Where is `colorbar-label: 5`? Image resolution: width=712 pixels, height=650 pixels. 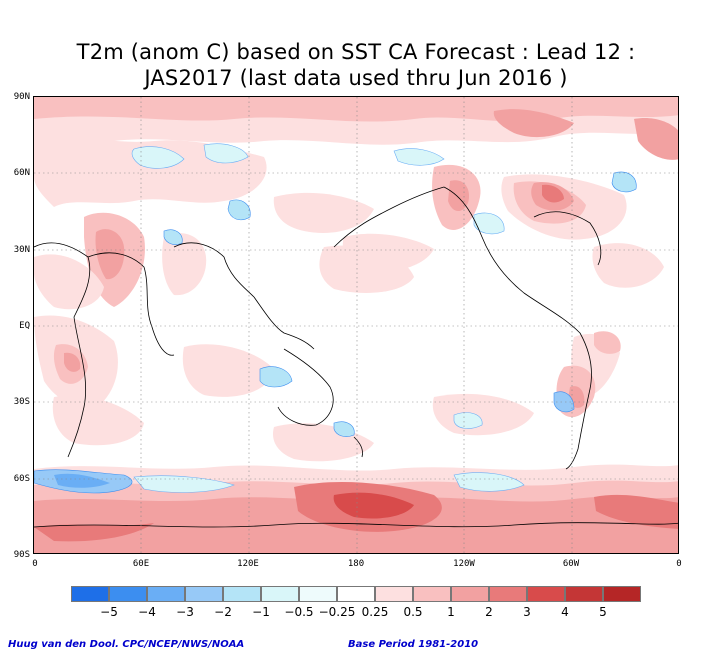
colorbar-label: 5 is located at coordinates (603, 612).